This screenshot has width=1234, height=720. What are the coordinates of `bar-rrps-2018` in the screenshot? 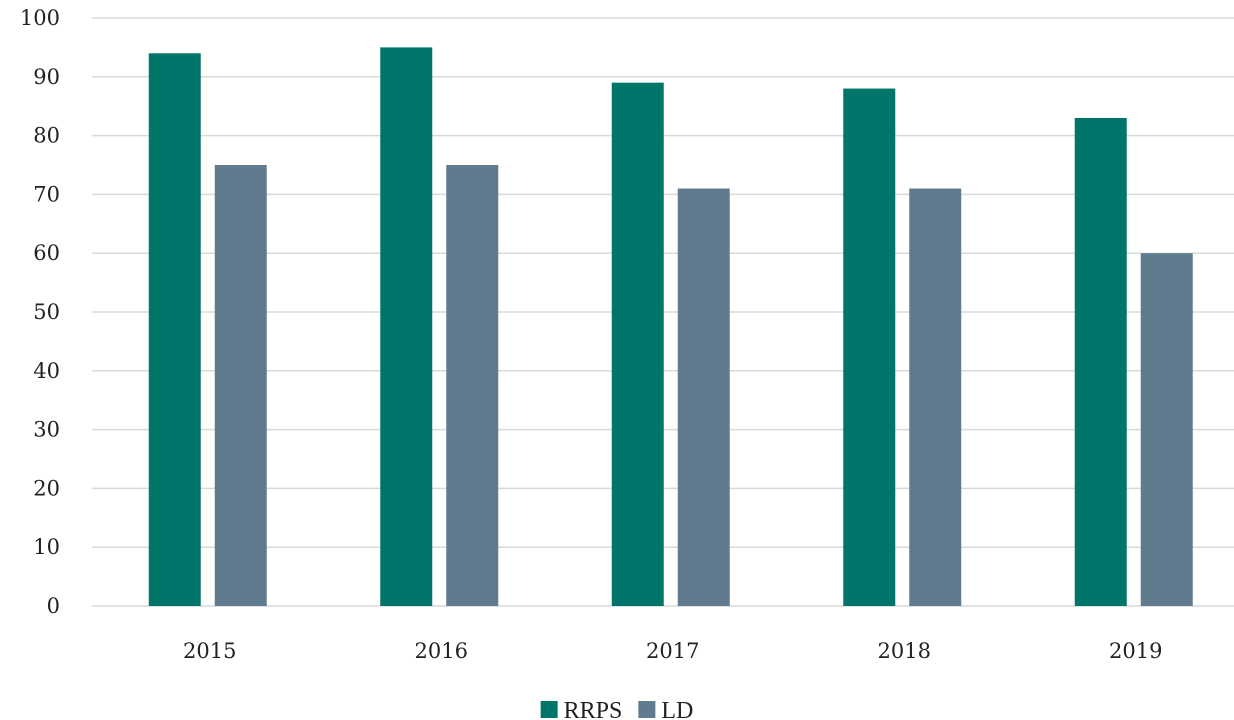 It's located at (869, 347).